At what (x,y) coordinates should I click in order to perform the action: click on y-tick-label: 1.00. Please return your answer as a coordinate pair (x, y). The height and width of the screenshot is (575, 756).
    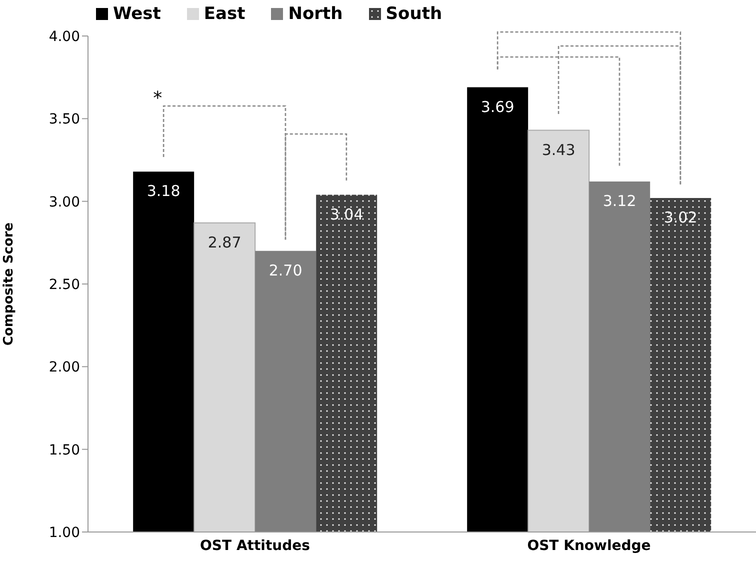
    Looking at the image, I should click on (64, 532).